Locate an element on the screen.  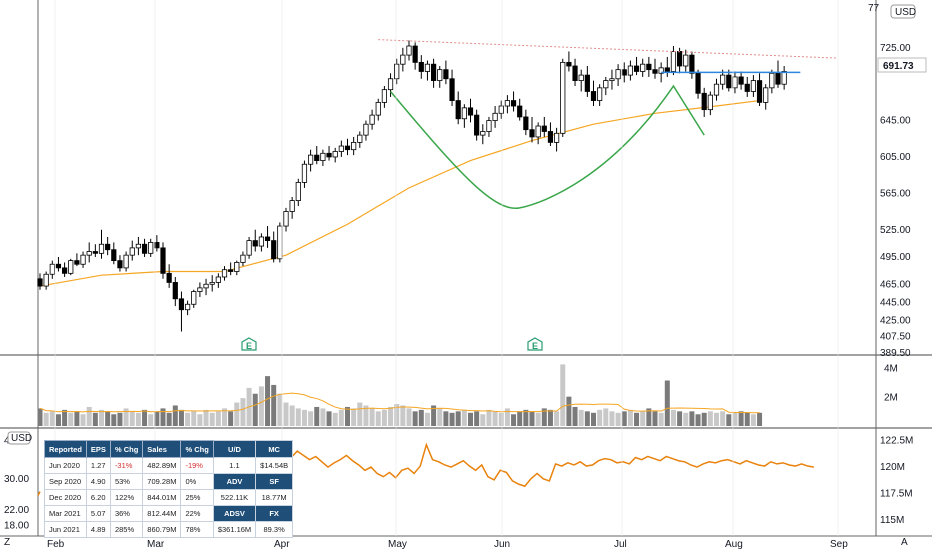
eps-currency-badge is located at coordinates (19, 438).